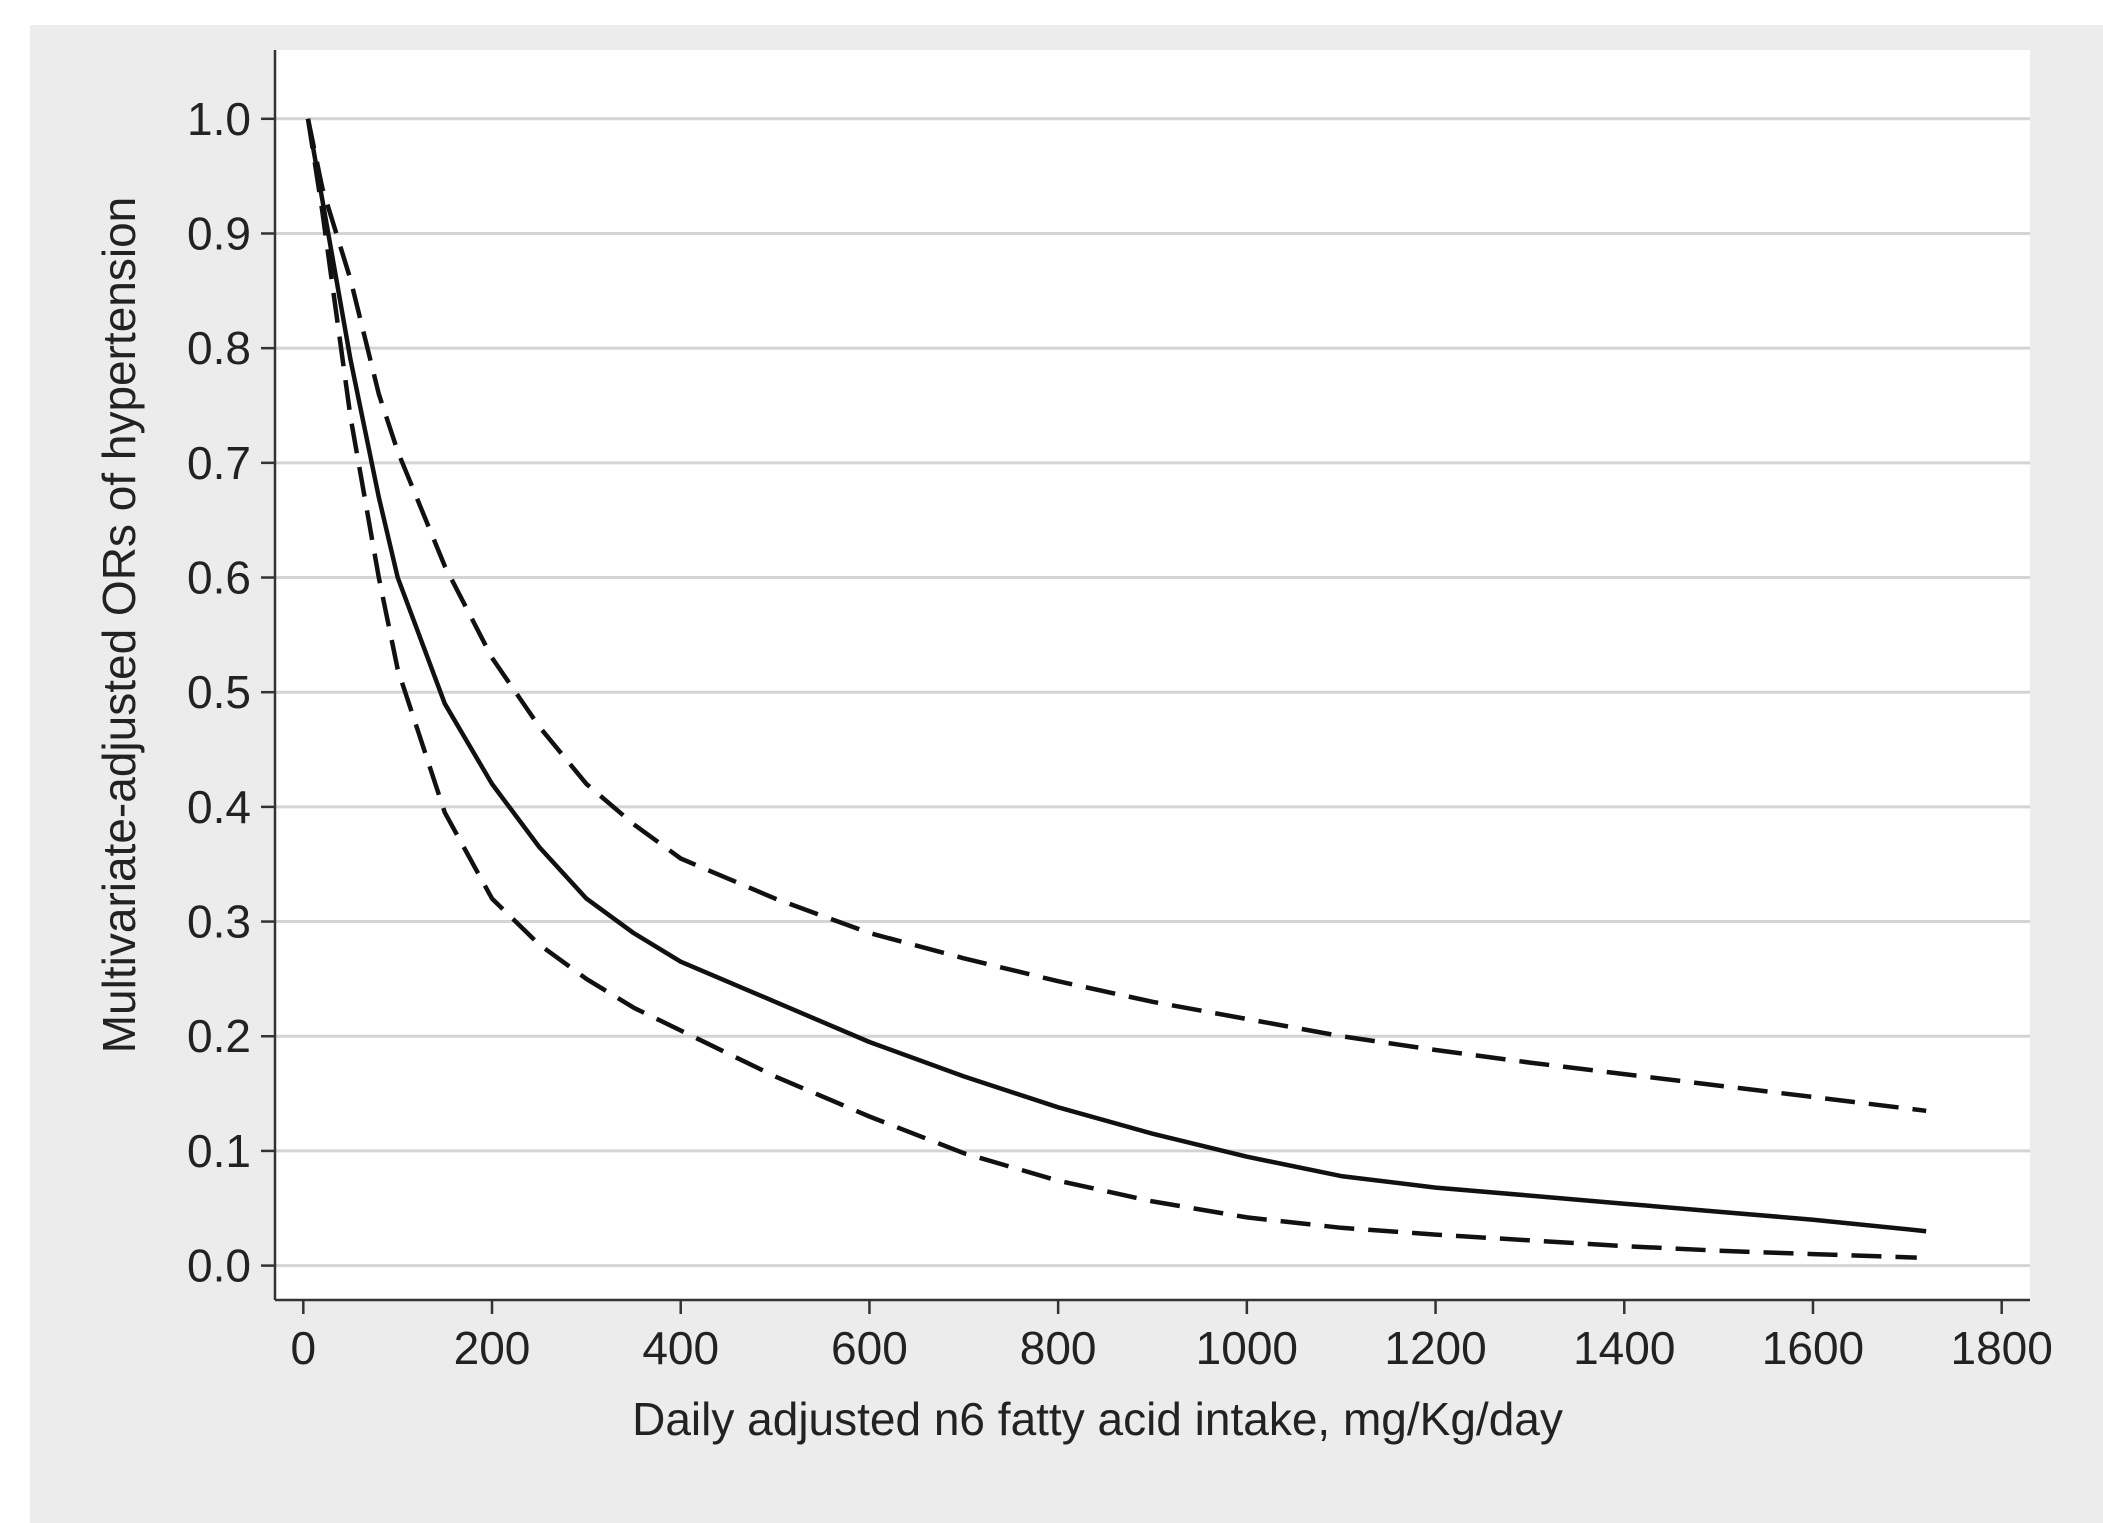 This screenshot has height=1523, width=2103. What do you see at coordinates (1058, 1348) in the screenshot?
I see `x-tick-label-4: 800` at bounding box center [1058, 1348].